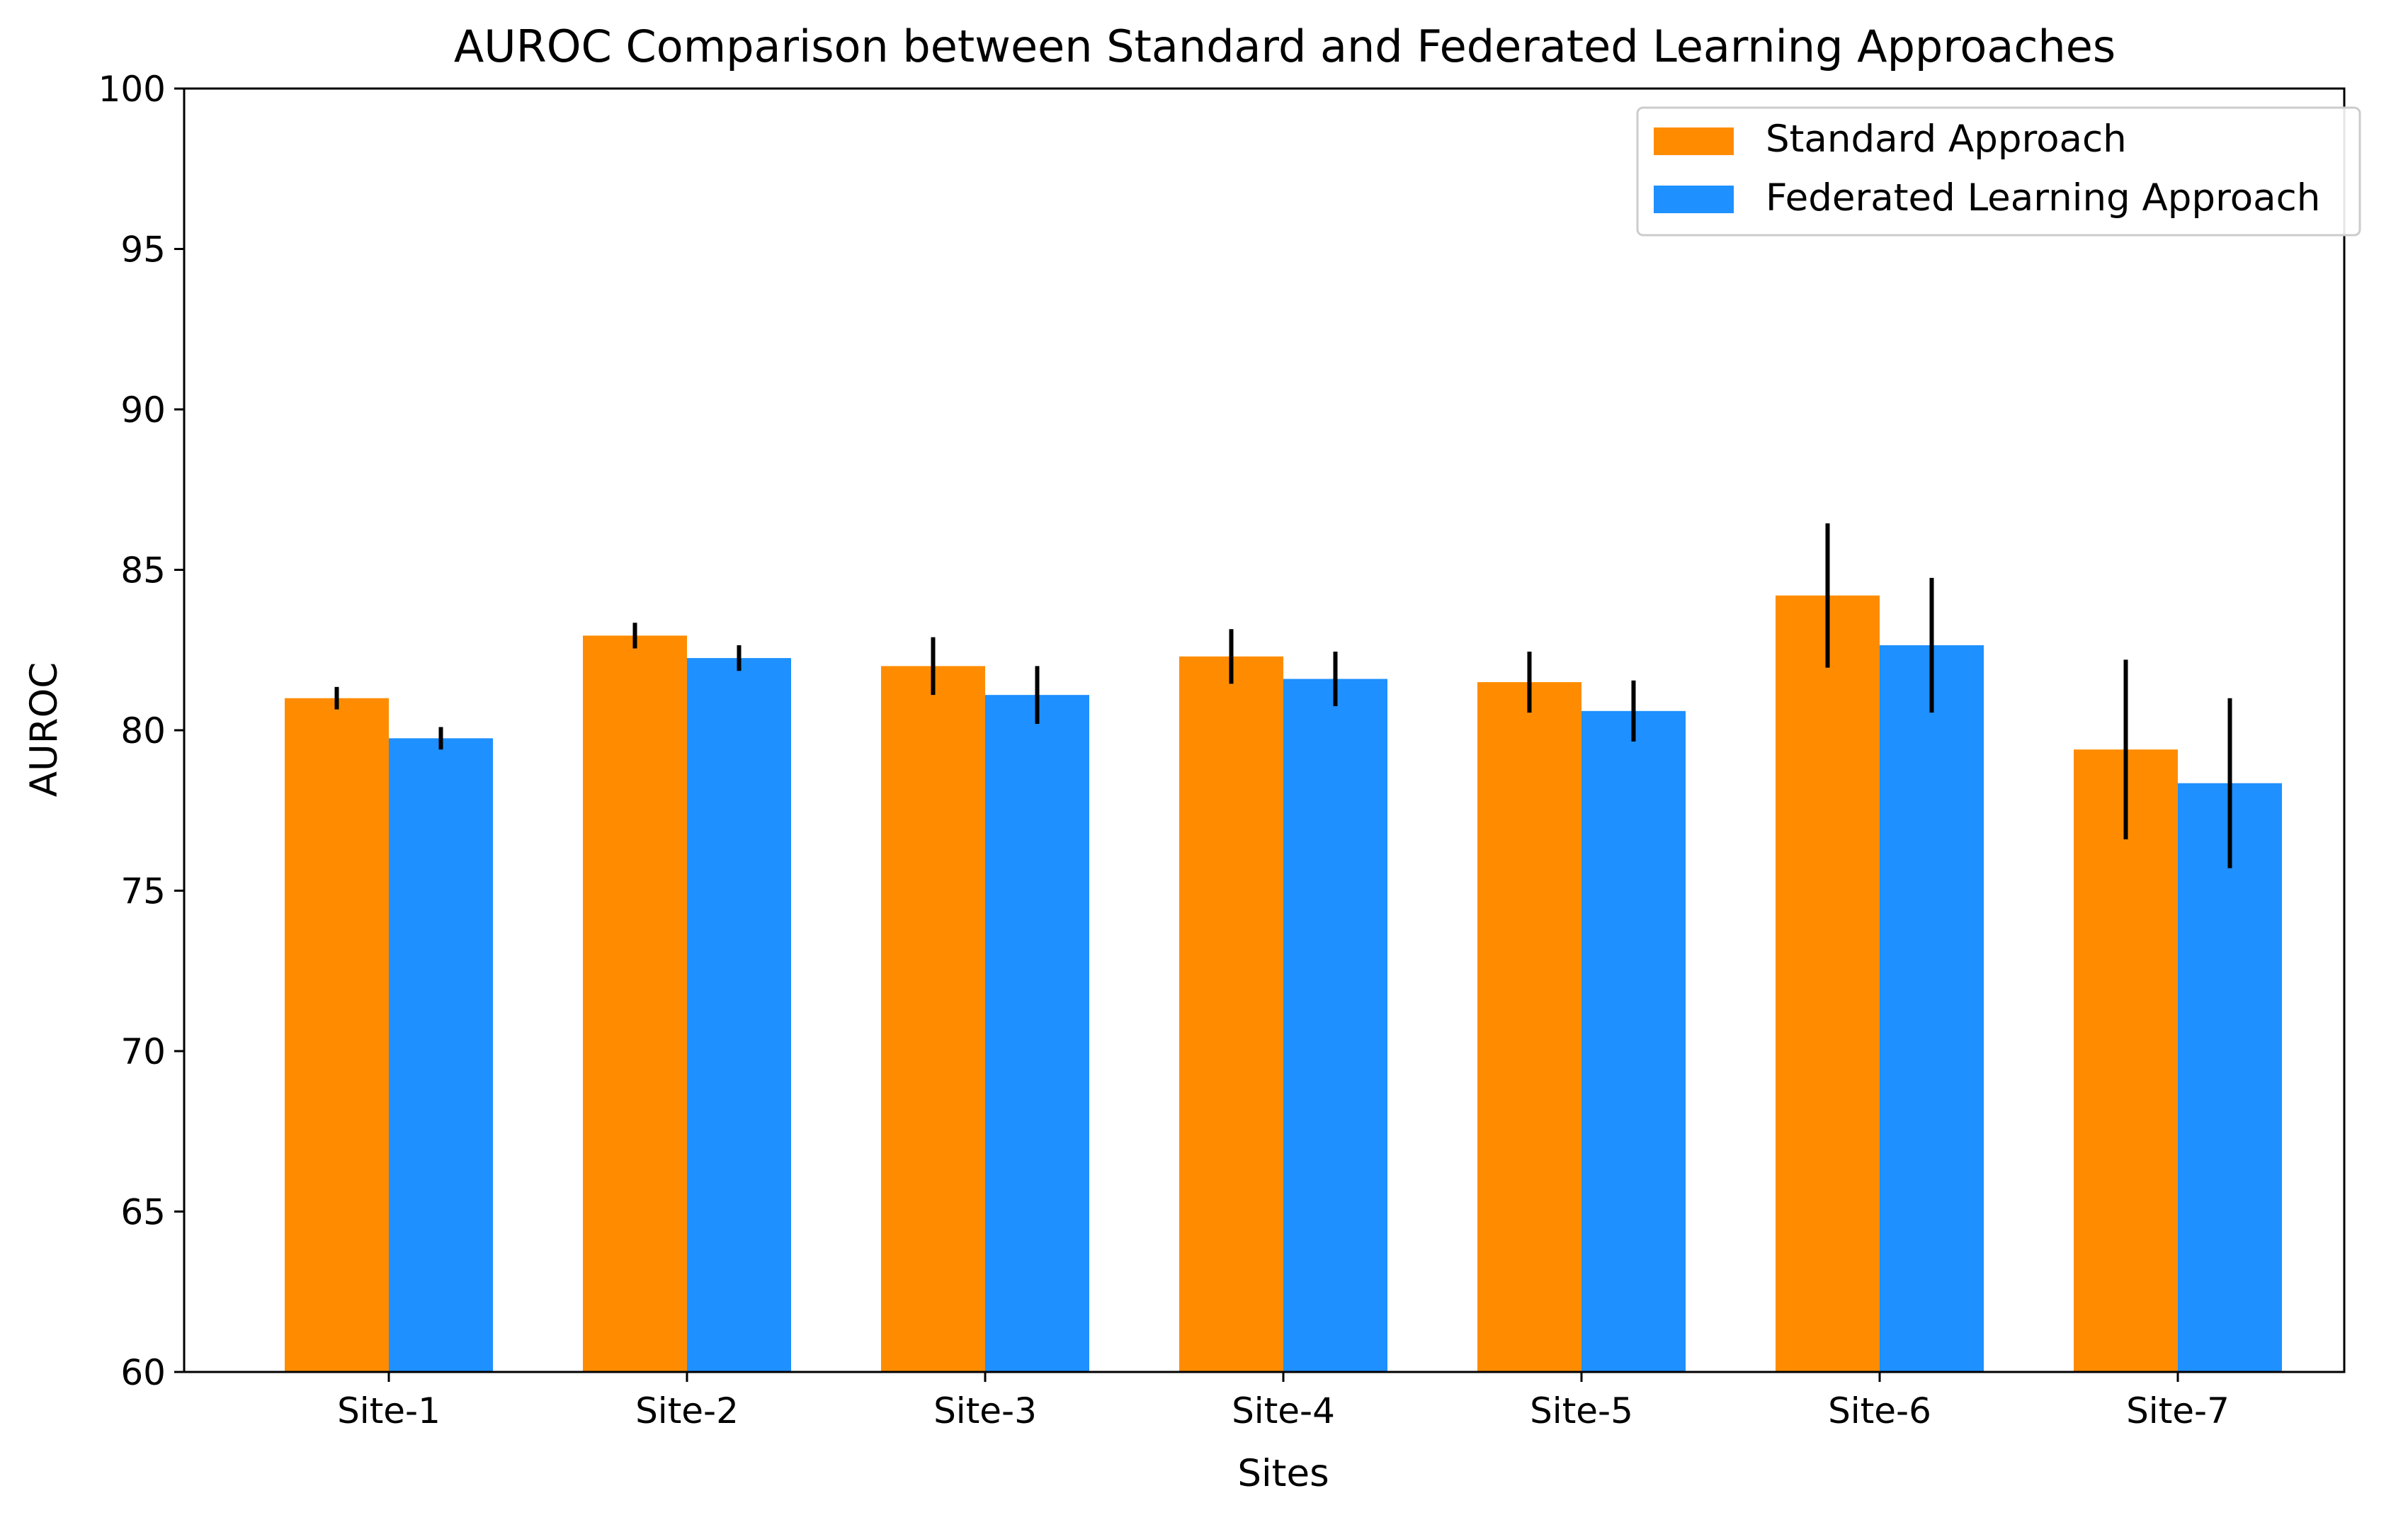 The image size is (2408, 1520). Describe the element at coordinates (985, 1410) in the screenshot. I see `x-tick-label: Site-3` at that location.